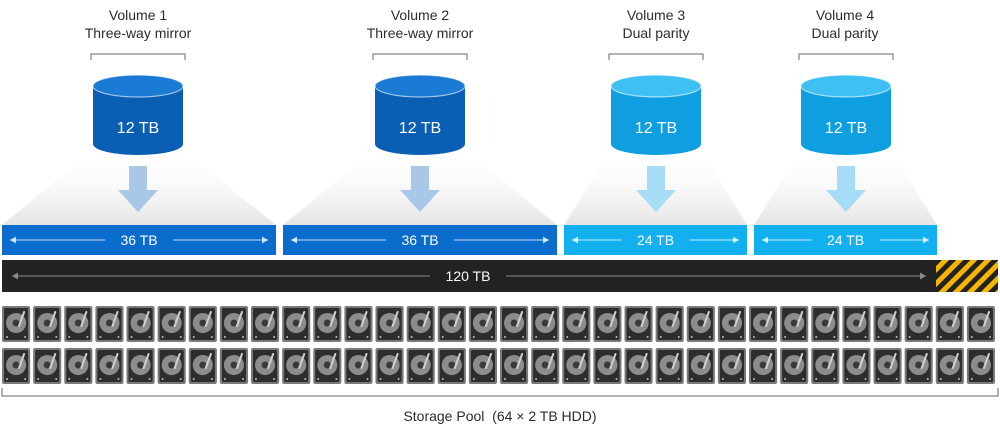 The height and width of the screenshot is (439, 1000). I want to click on volume-3-footprint: 24 TB, so click(655, 240).